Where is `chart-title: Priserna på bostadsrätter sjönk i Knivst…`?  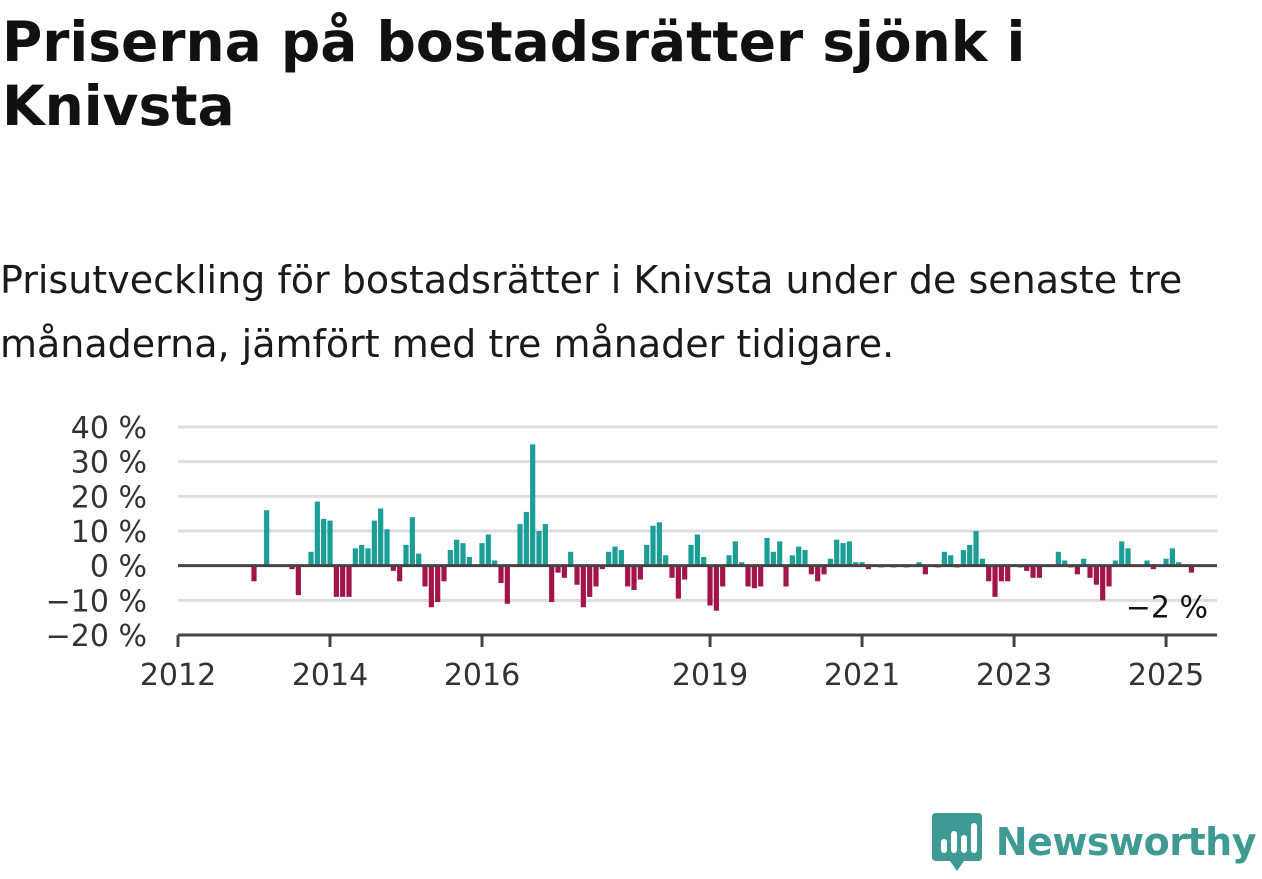
chart-title: Priserna på bostadsrätter sjönk i Knivst… is located at coordinates (514, 74).